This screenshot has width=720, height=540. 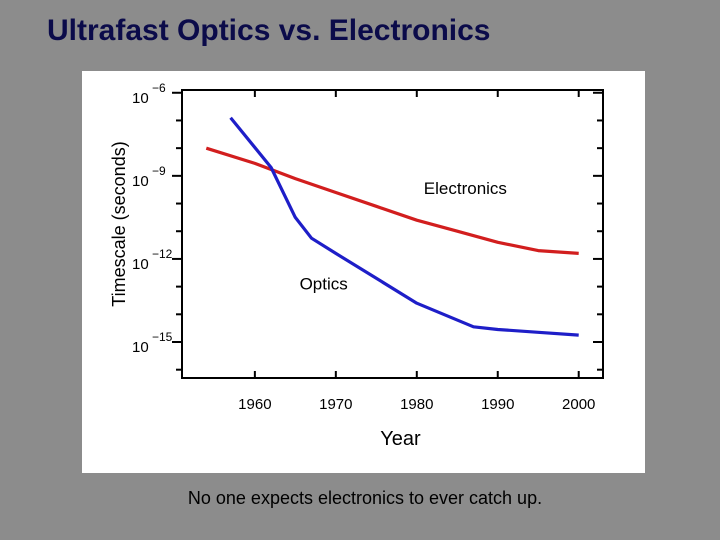 I want to click on y-tick-label-exponent: −12, so click(x=162, y=254).